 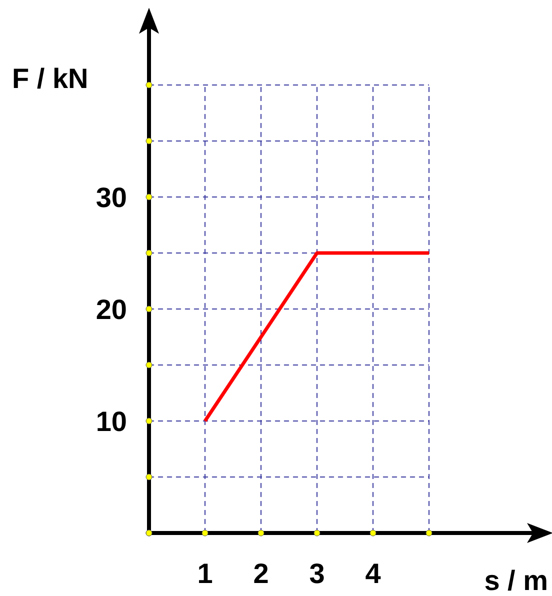 What do you see at coordinates (516, 580) in the screenshot?
I see `x-axis-title: s / m` at bounding box center [516, 580].